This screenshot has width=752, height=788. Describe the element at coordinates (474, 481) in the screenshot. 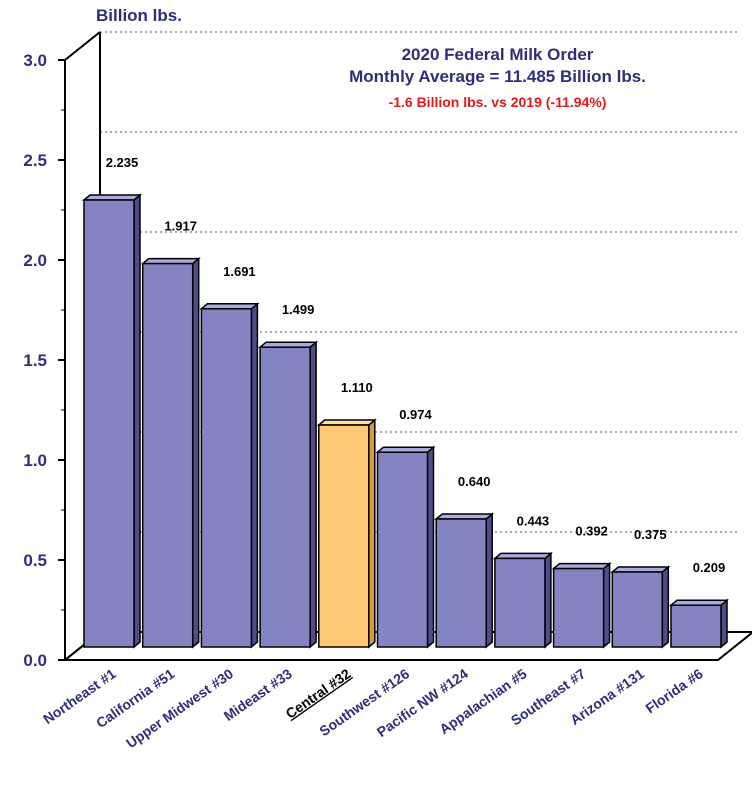

I see `value-label: 0.640` at that location.